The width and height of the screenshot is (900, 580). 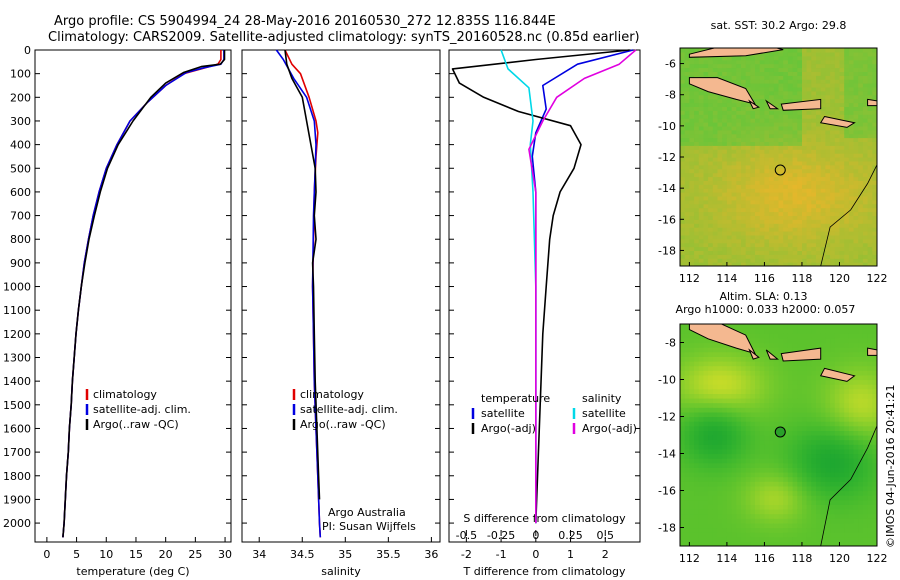 I want to click on map-title-line1: Altim. SLA: 0.13, so click(x=763, y=296).